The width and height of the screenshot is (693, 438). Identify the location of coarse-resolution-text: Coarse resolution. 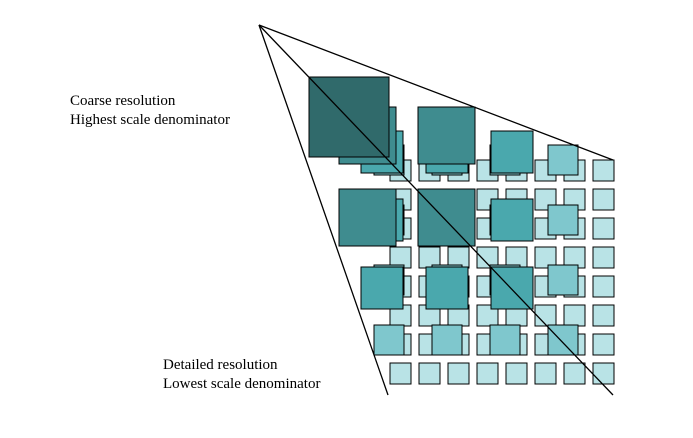
(123, 101).